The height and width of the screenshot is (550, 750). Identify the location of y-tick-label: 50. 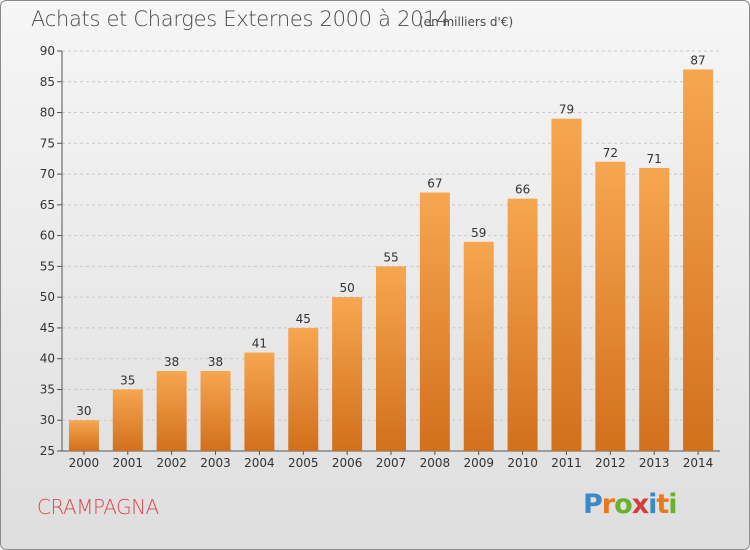
(47, 297).